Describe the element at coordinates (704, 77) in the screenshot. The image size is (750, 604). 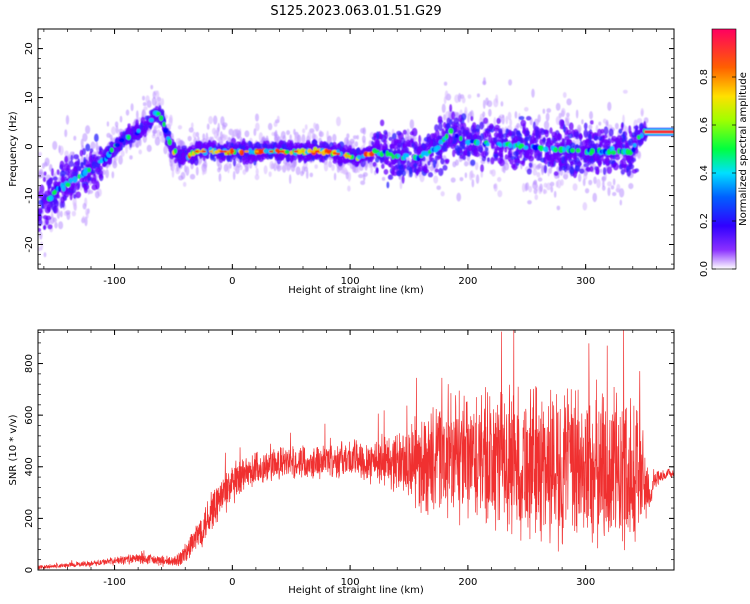
I see `colorbar-tick-label: 0.8` at that location.